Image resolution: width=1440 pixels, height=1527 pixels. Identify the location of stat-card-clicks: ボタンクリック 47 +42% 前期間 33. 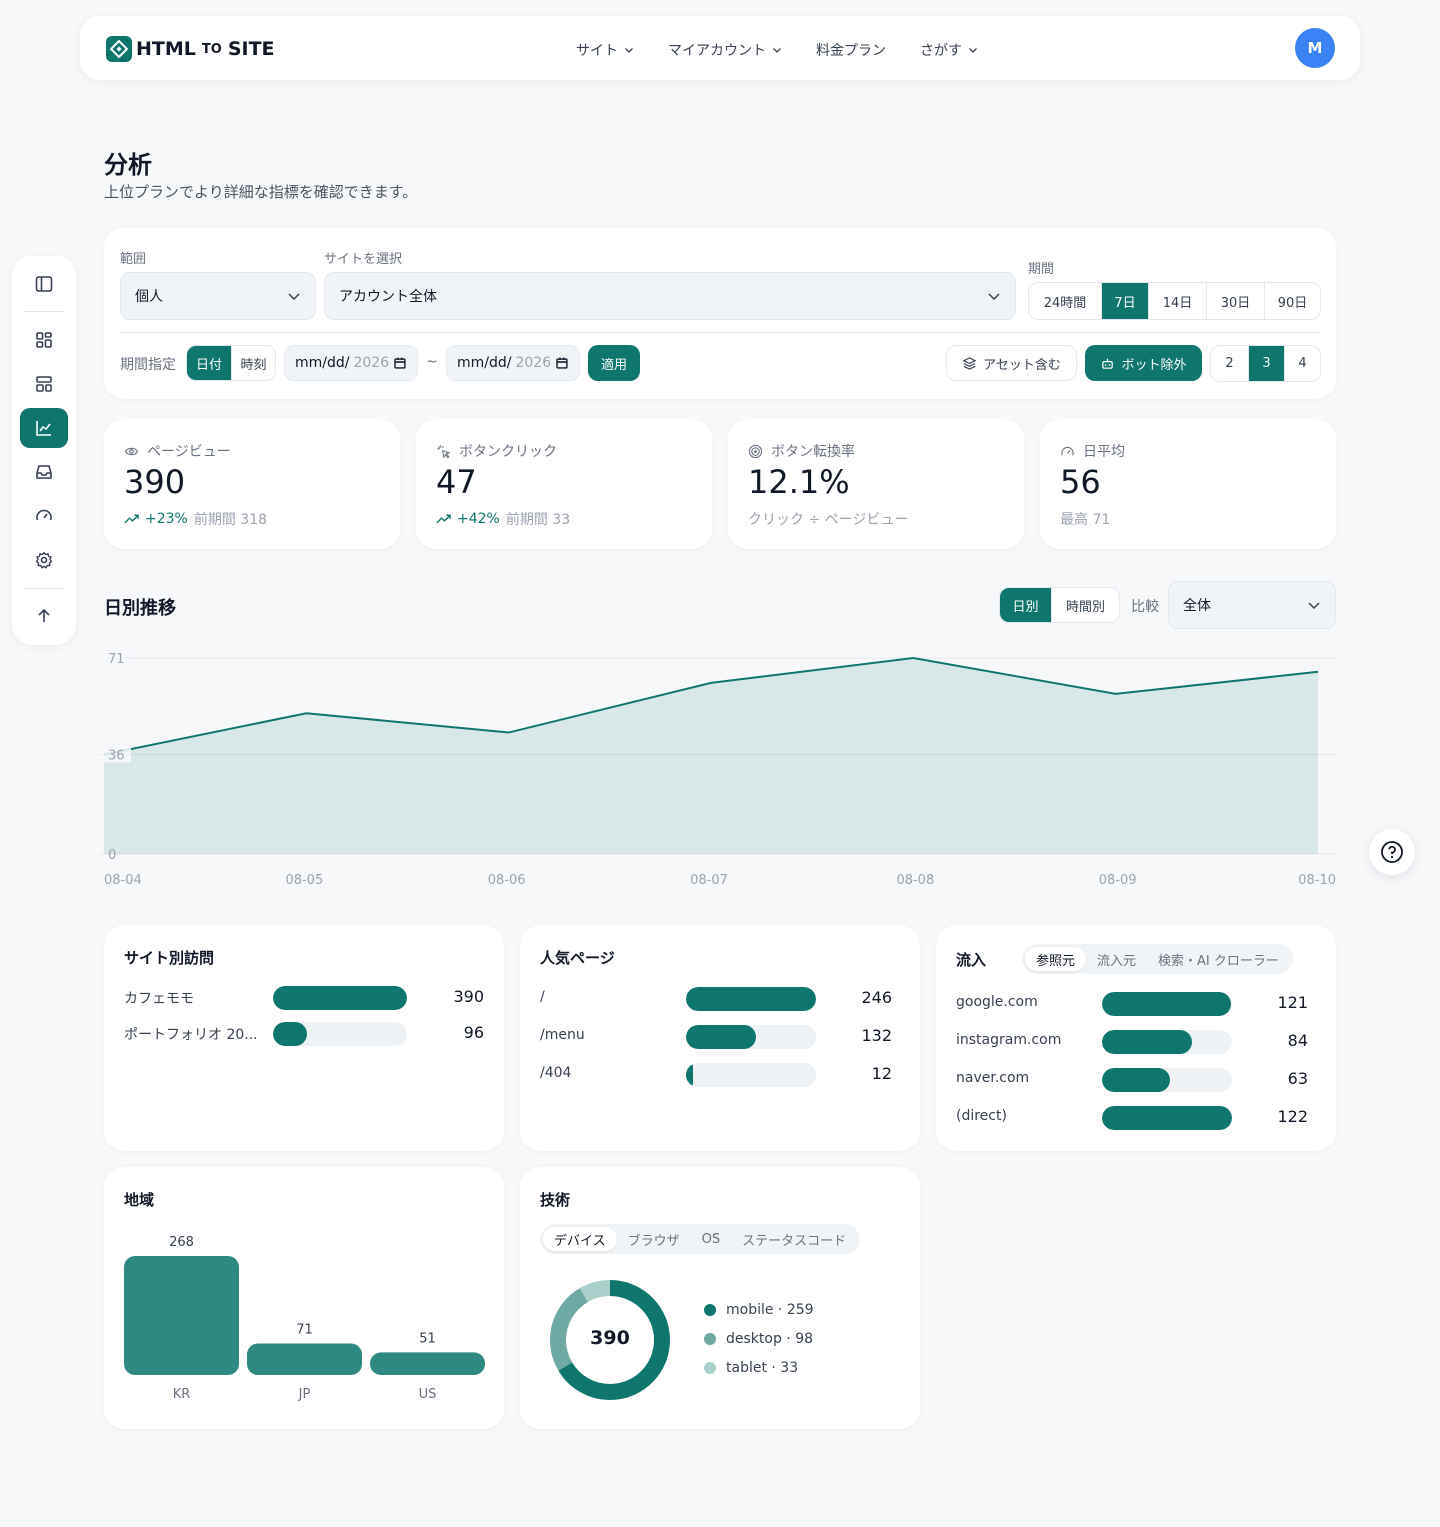
(564, 484).